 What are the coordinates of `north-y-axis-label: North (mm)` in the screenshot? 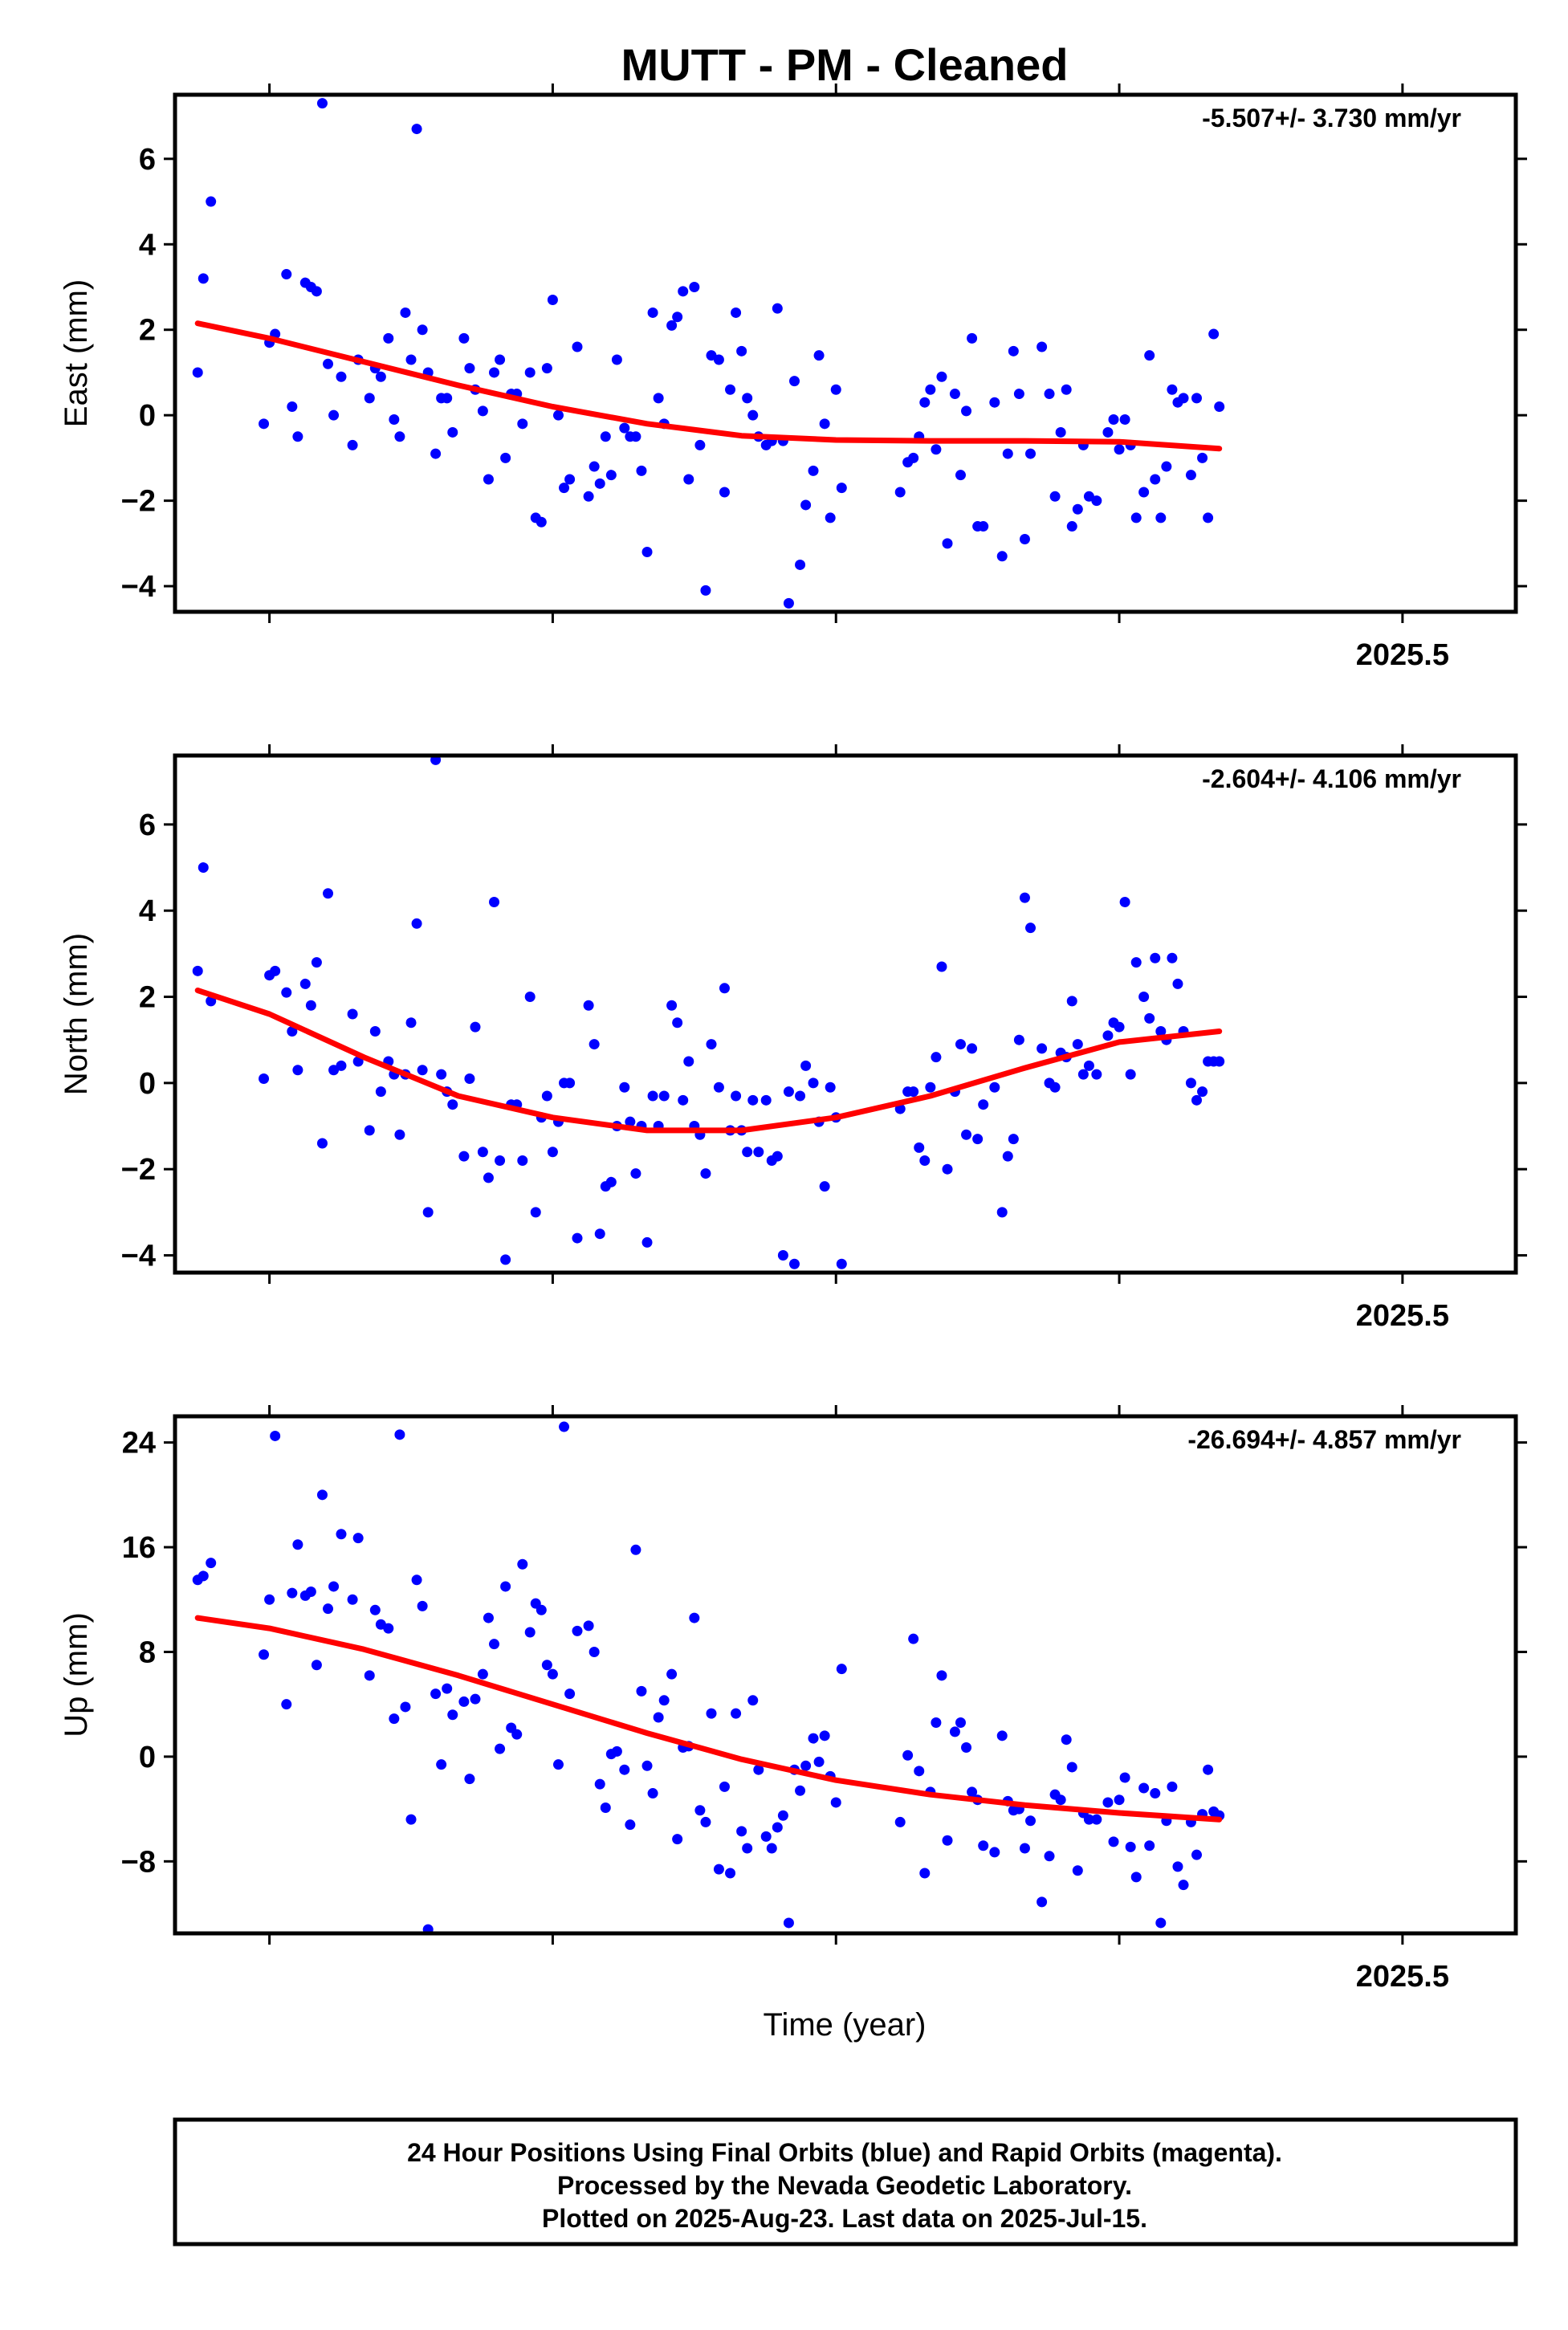 It's located at (76, 1014).